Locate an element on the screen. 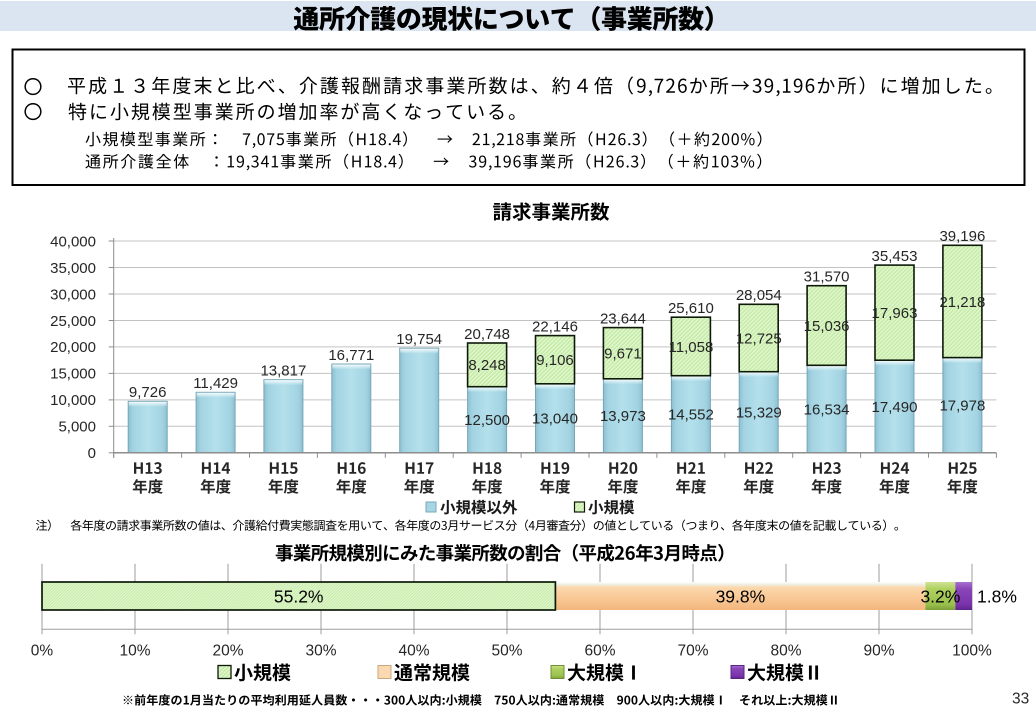 This screenshot has height=716, width=1036. svg-text: 10,000 is located at coordinates (73, 400).